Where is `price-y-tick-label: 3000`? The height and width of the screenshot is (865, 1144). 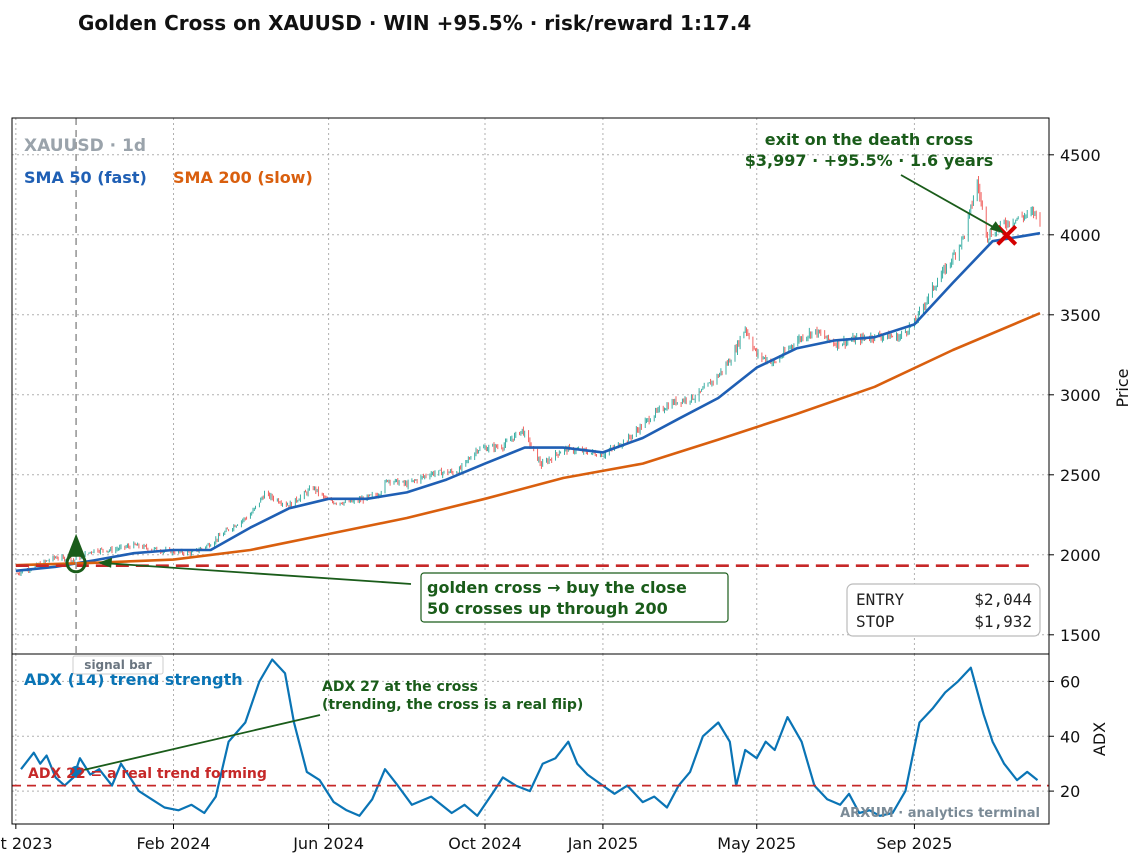
price-y-tick-label: 3000 is located at coordinates (1080, 395).